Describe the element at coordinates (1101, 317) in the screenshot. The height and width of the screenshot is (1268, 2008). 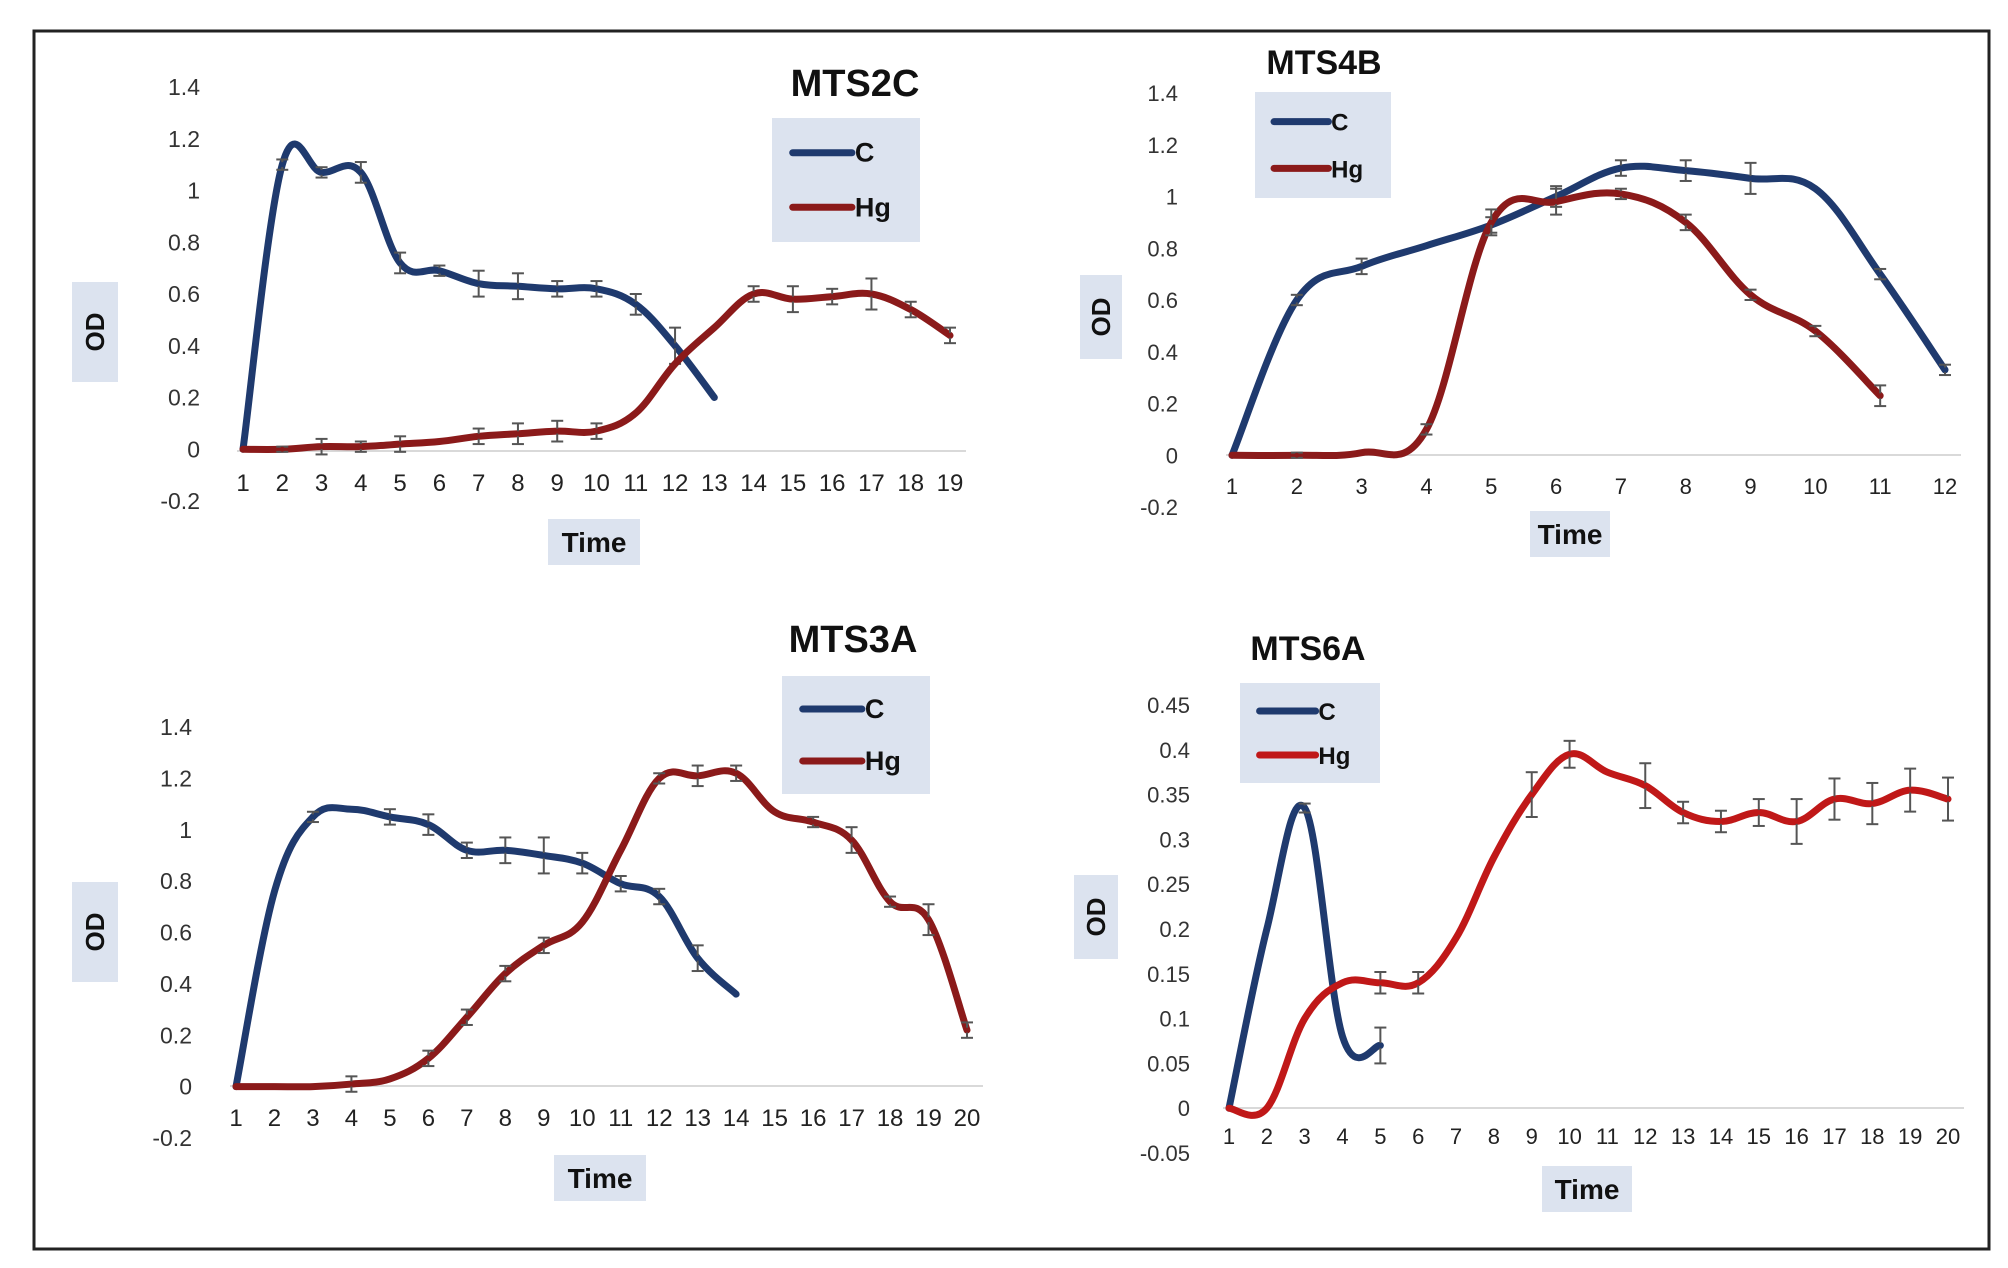
I see `y-axis-title-box` at that location.